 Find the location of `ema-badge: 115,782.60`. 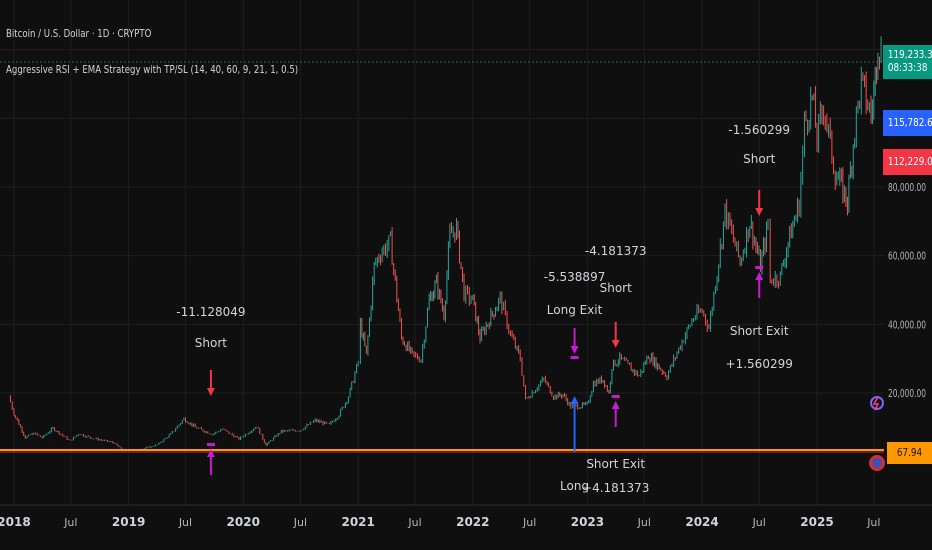

ema-badge: 115,782.60 is located at coordinates (907, 123).